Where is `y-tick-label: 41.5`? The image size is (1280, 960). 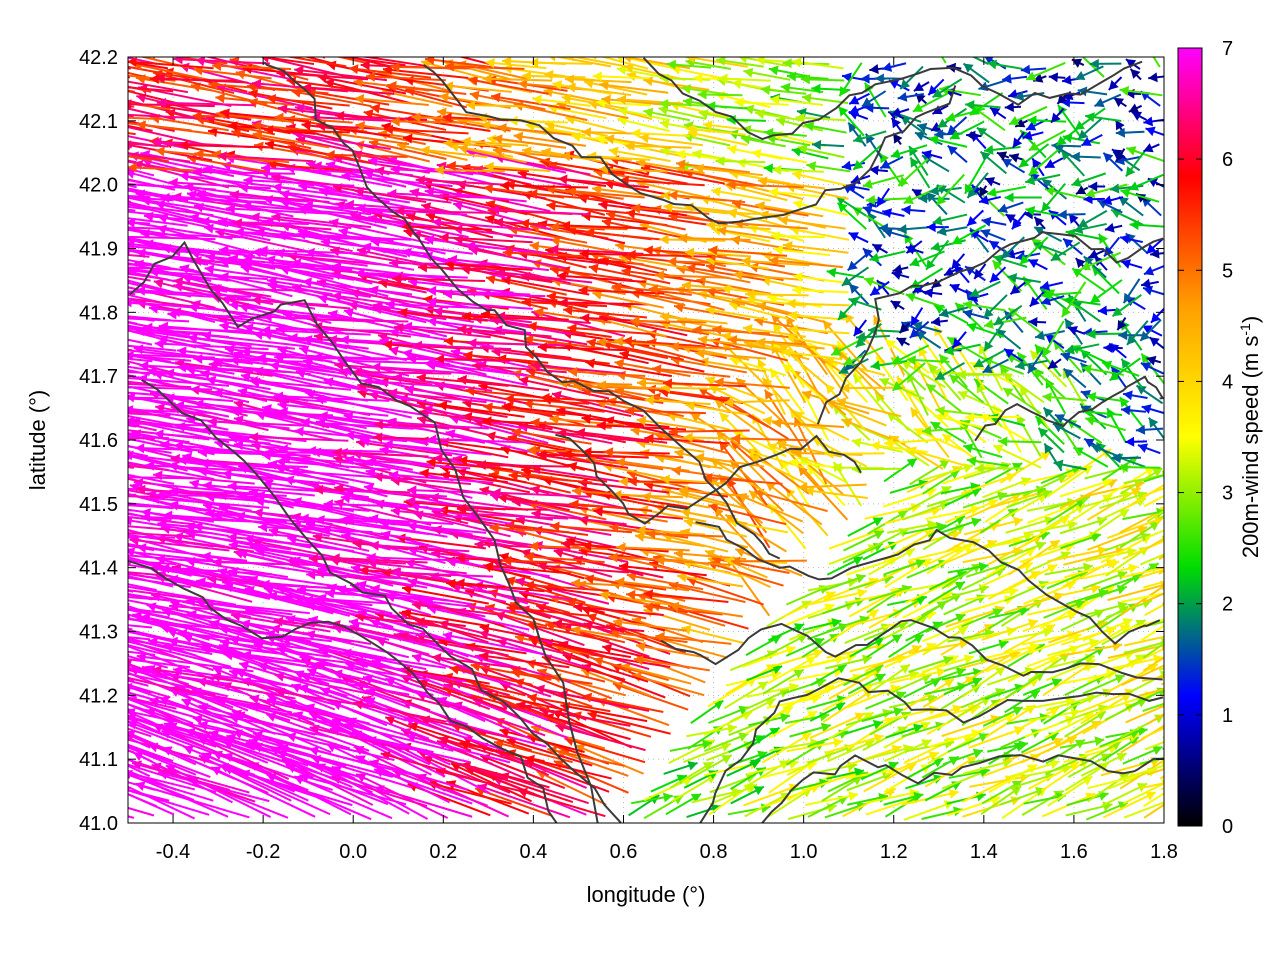 y-tick-label: 41.5 is located at coordinates (98, 505).